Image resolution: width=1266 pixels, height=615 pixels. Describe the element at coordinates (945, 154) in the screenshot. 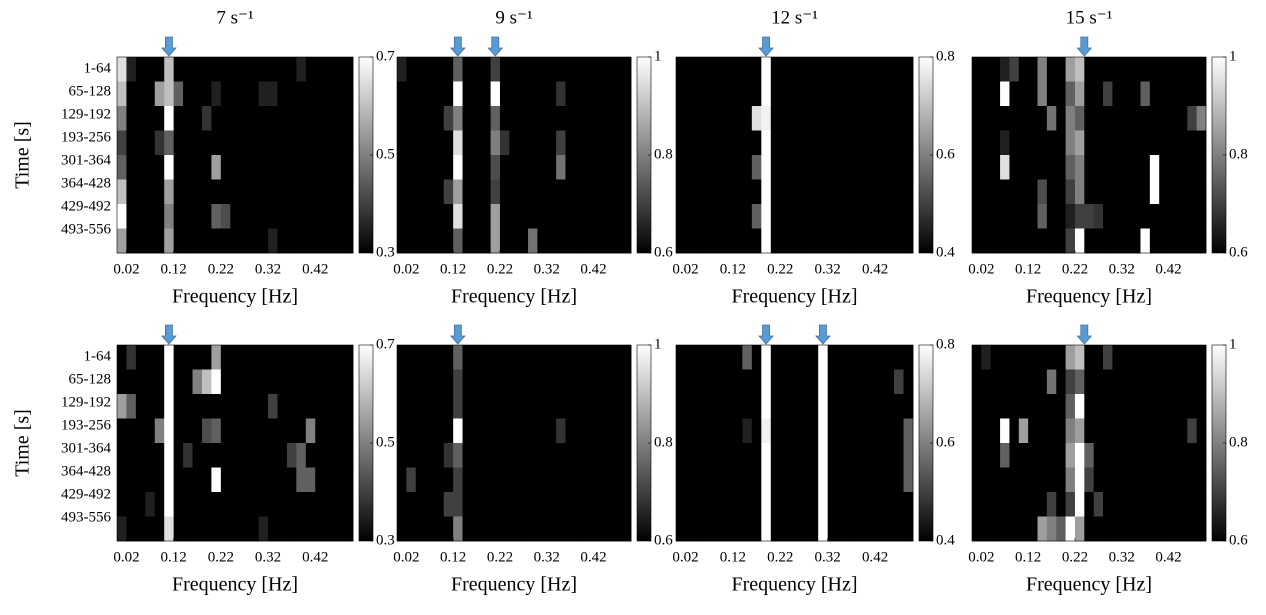

I see `colorbar-tick-label: 0.6` at that location.